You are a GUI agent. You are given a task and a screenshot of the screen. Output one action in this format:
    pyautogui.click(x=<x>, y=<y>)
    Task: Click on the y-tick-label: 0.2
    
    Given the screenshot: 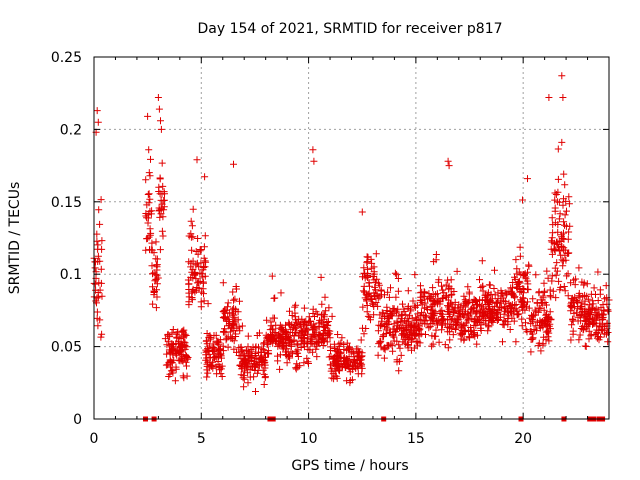 What is the action you would take?
    pyautogui.click(x=71, y=130)
    